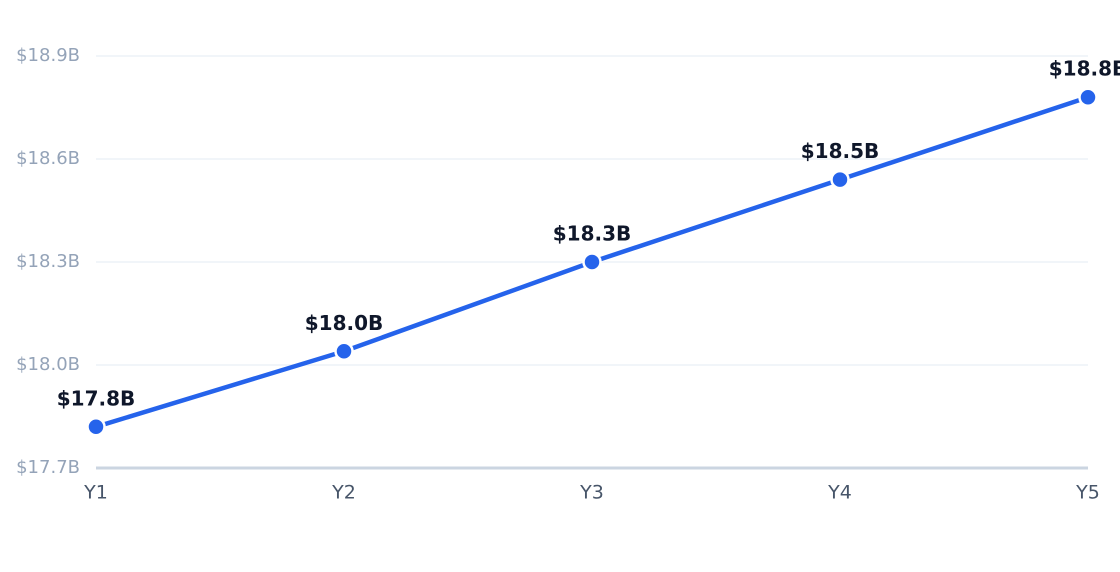  Describe the element at coordinates (839, 493) in the screenshot. I see `x-tick-label: Y4` at that location.